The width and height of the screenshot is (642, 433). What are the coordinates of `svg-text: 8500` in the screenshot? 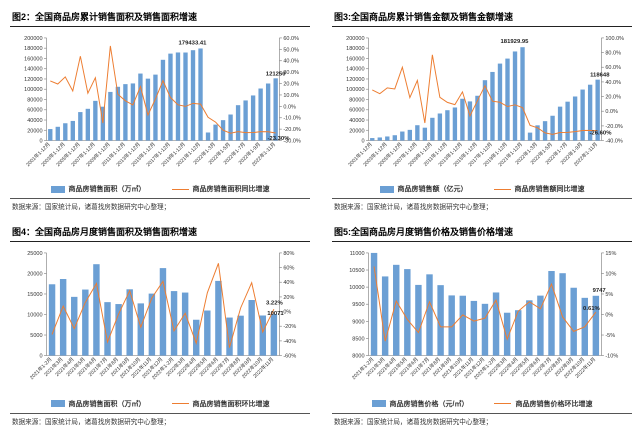 It's located at (358, 339).